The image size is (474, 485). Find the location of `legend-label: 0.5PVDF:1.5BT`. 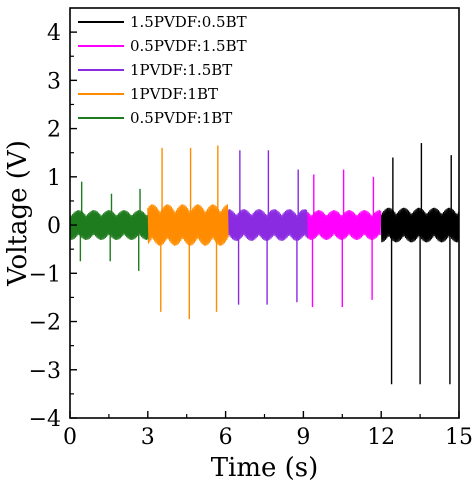

legend-label: 0.5PVDF:1.5BT is located at coordinates (188, 46).